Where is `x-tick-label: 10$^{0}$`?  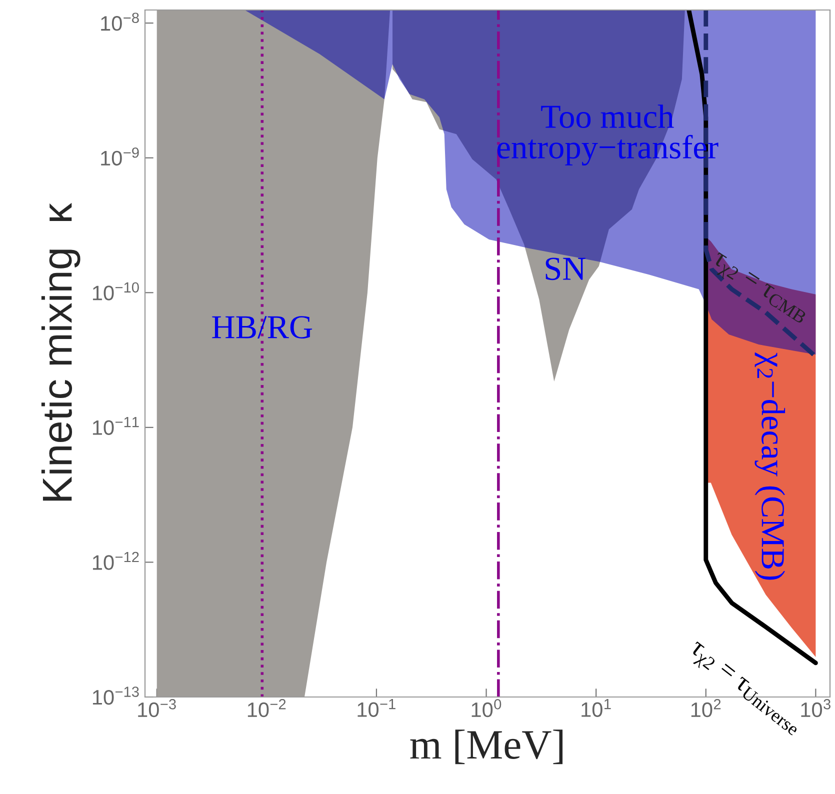
x-tick-label: 10$^{0}$ is located at coordinates (487, 708).